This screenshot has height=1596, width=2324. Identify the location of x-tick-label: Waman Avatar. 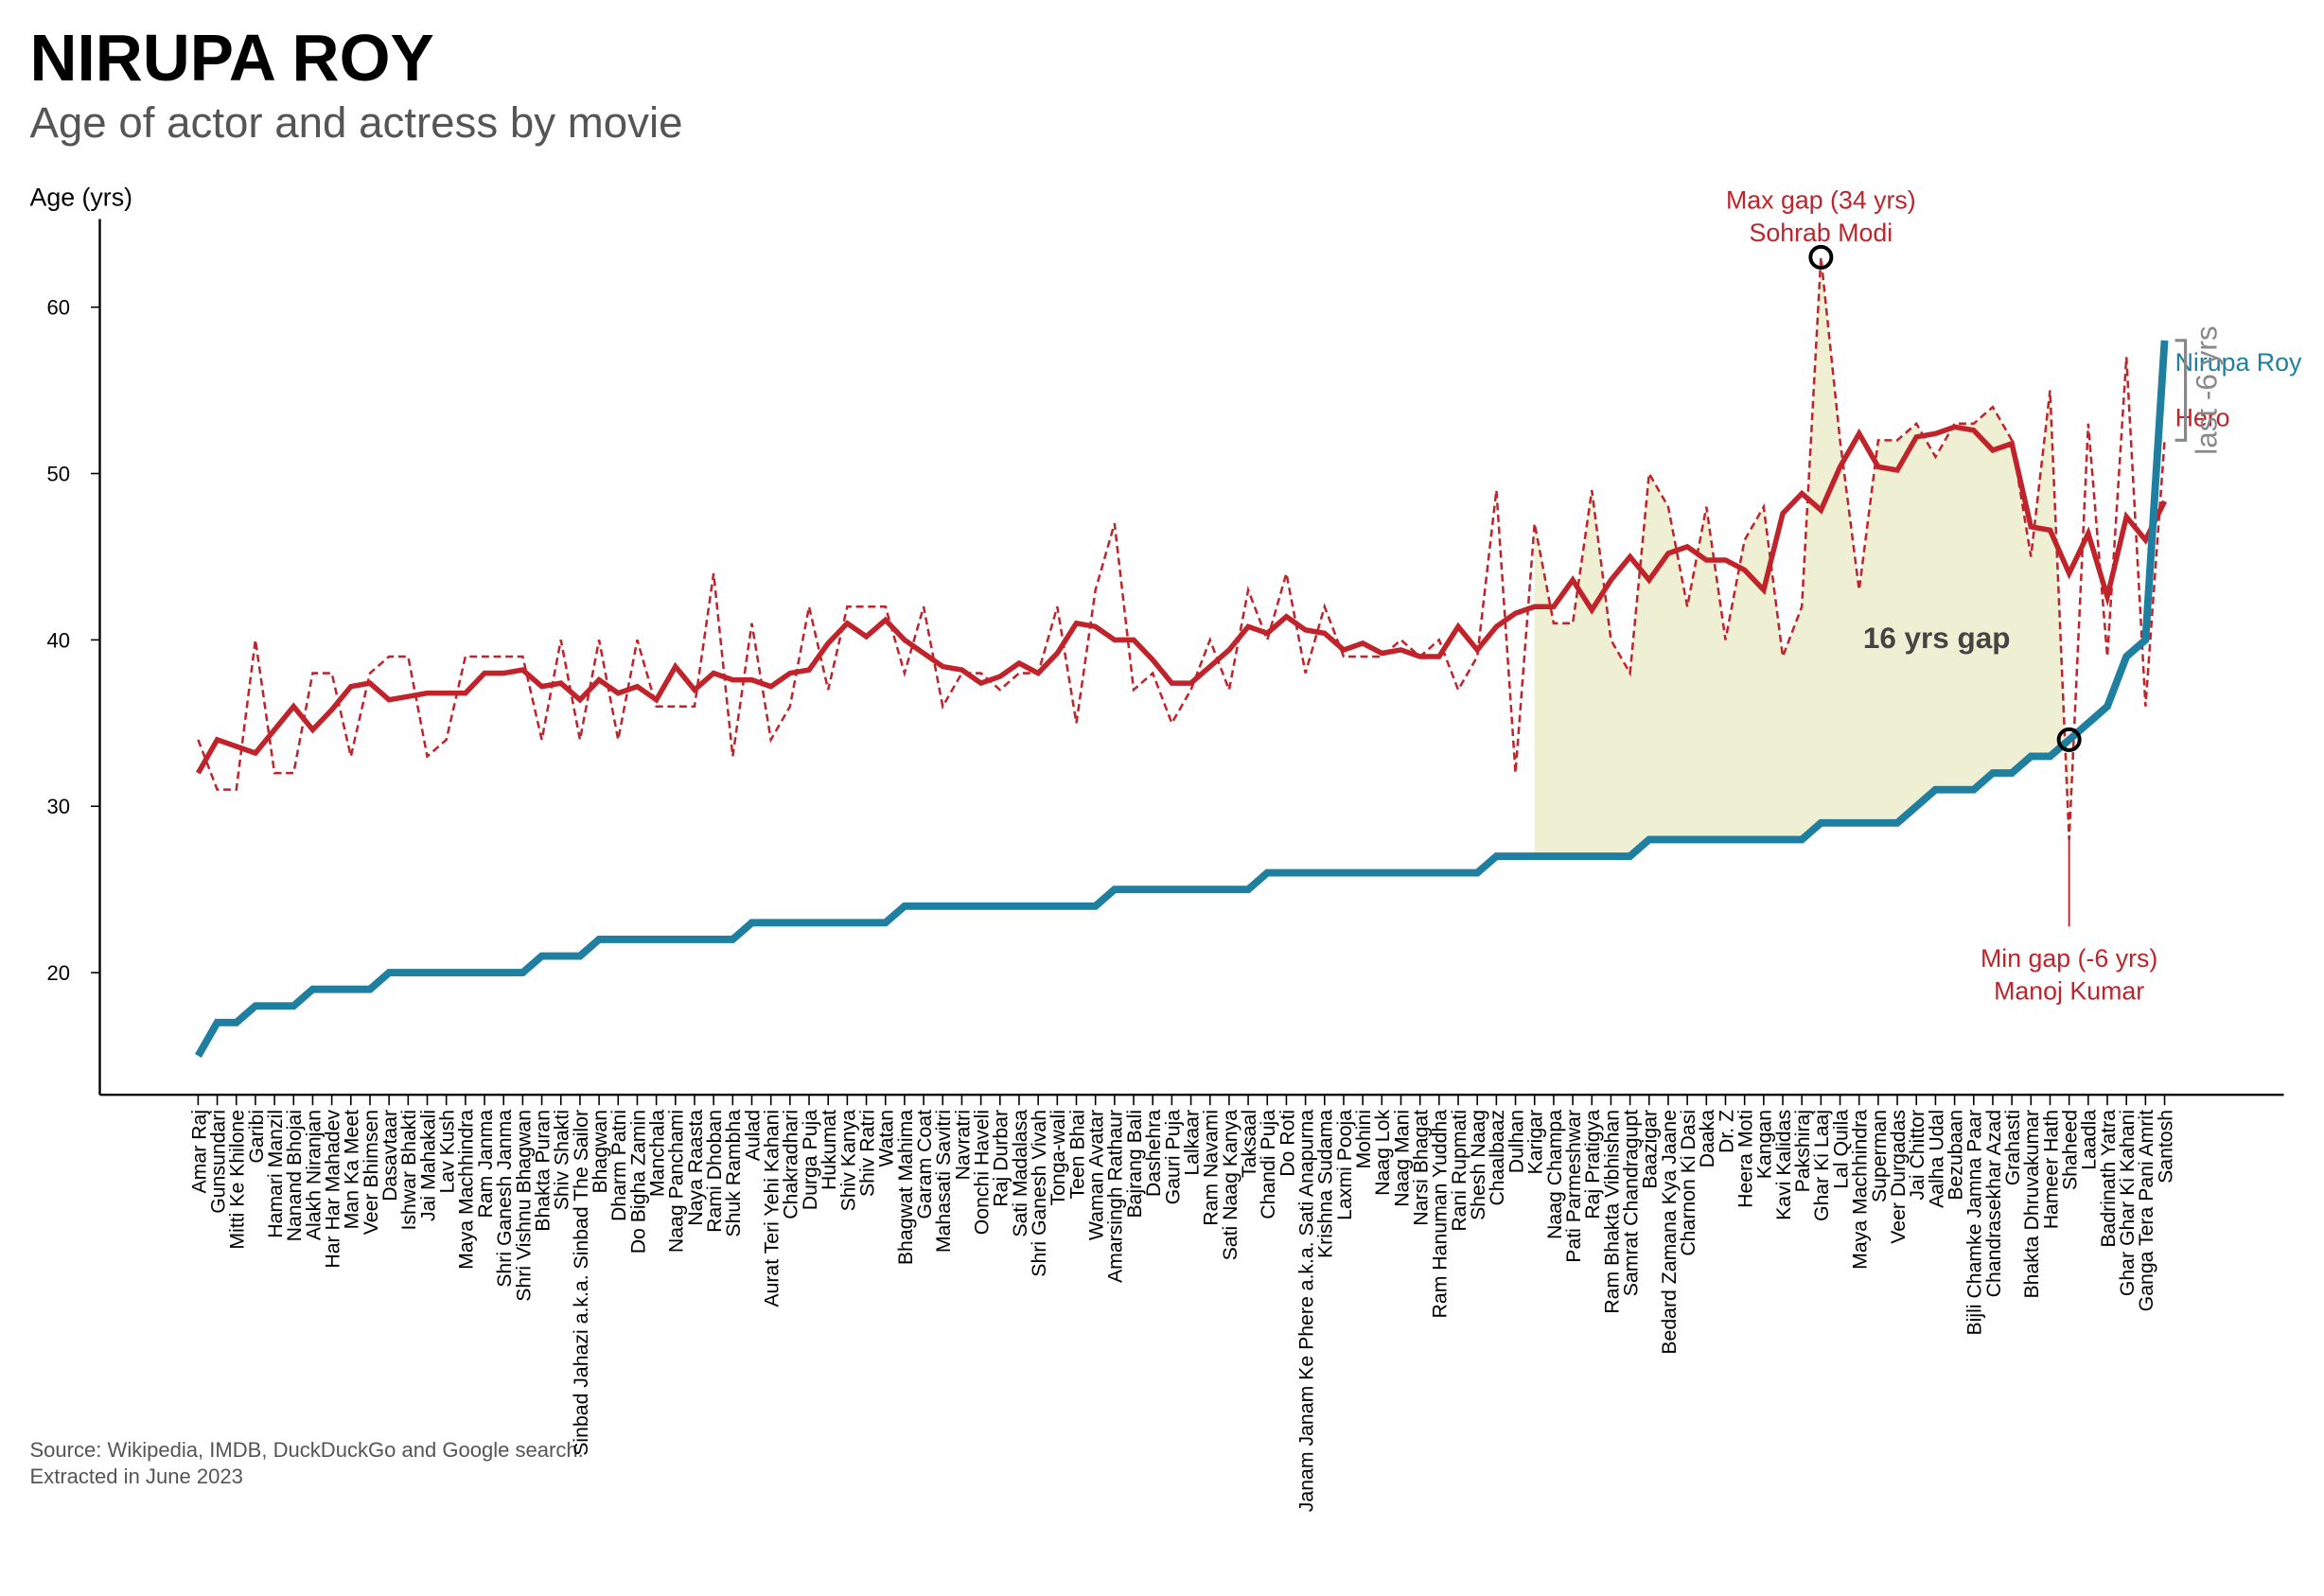
(1096, 1175).